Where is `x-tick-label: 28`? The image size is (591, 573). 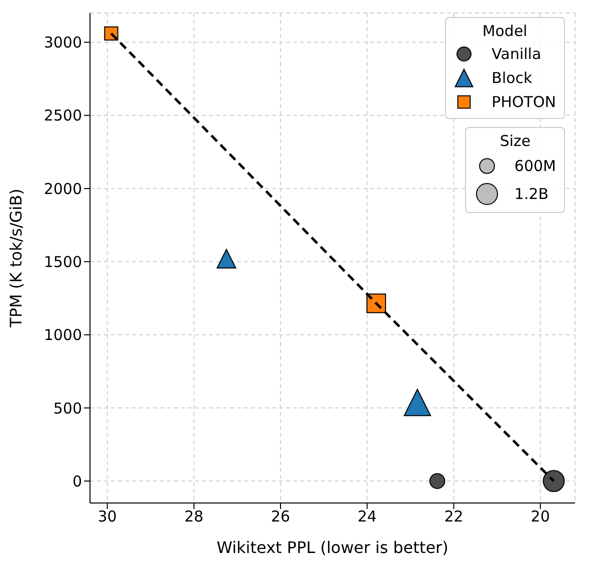 x-tick-label: 28 is located at coordinates (194, 517).